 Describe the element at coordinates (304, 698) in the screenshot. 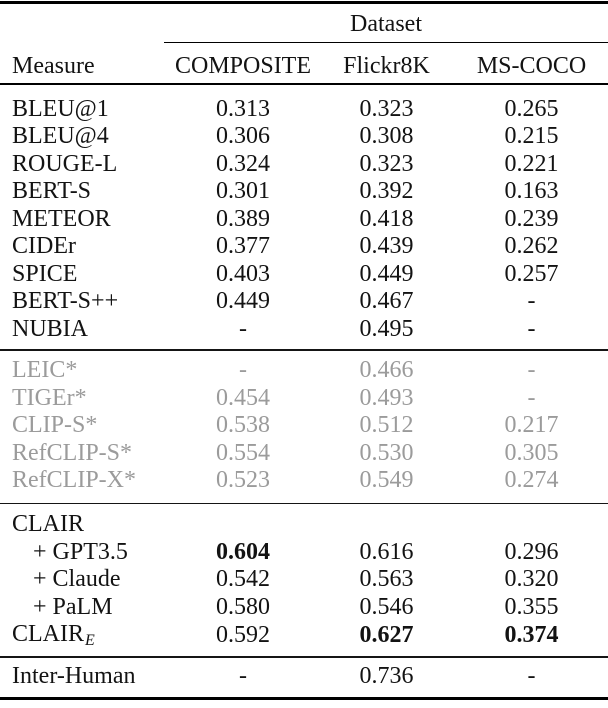

I see `bottom-rule` at that location.